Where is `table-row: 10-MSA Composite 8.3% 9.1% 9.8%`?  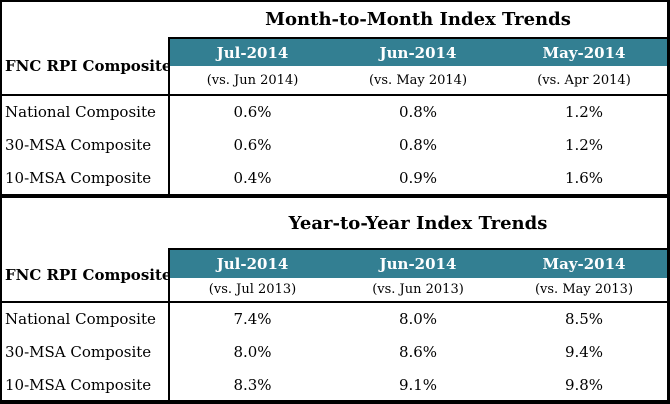 table-row: 10-MSA Composite 8.3% 9.1% 9.8% is located at coordinates (334, 384).